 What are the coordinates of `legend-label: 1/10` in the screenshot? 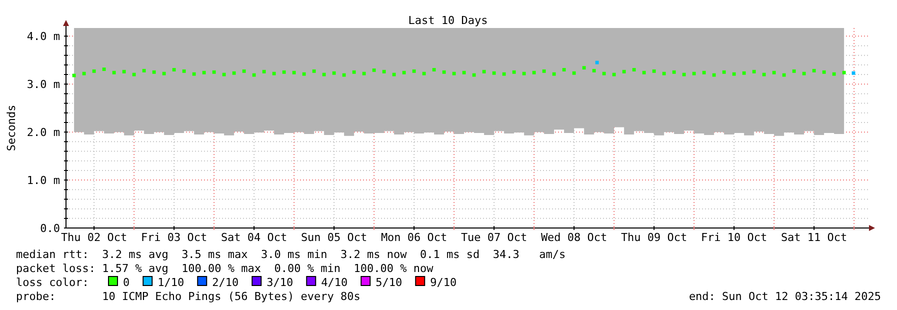 It's located at (171, 282).